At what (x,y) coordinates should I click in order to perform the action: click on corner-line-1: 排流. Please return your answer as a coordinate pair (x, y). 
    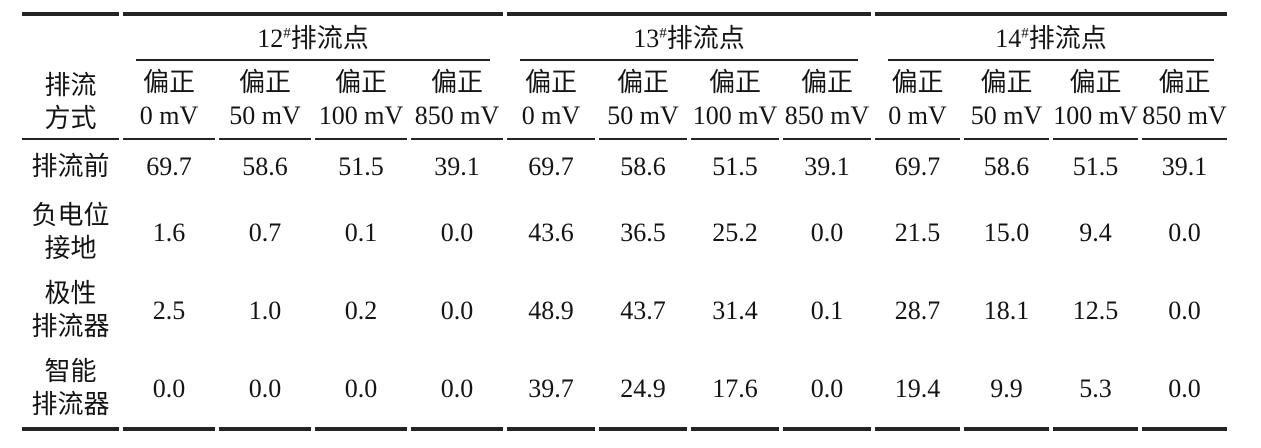
    Looking at the image, I should click on (70, 85).